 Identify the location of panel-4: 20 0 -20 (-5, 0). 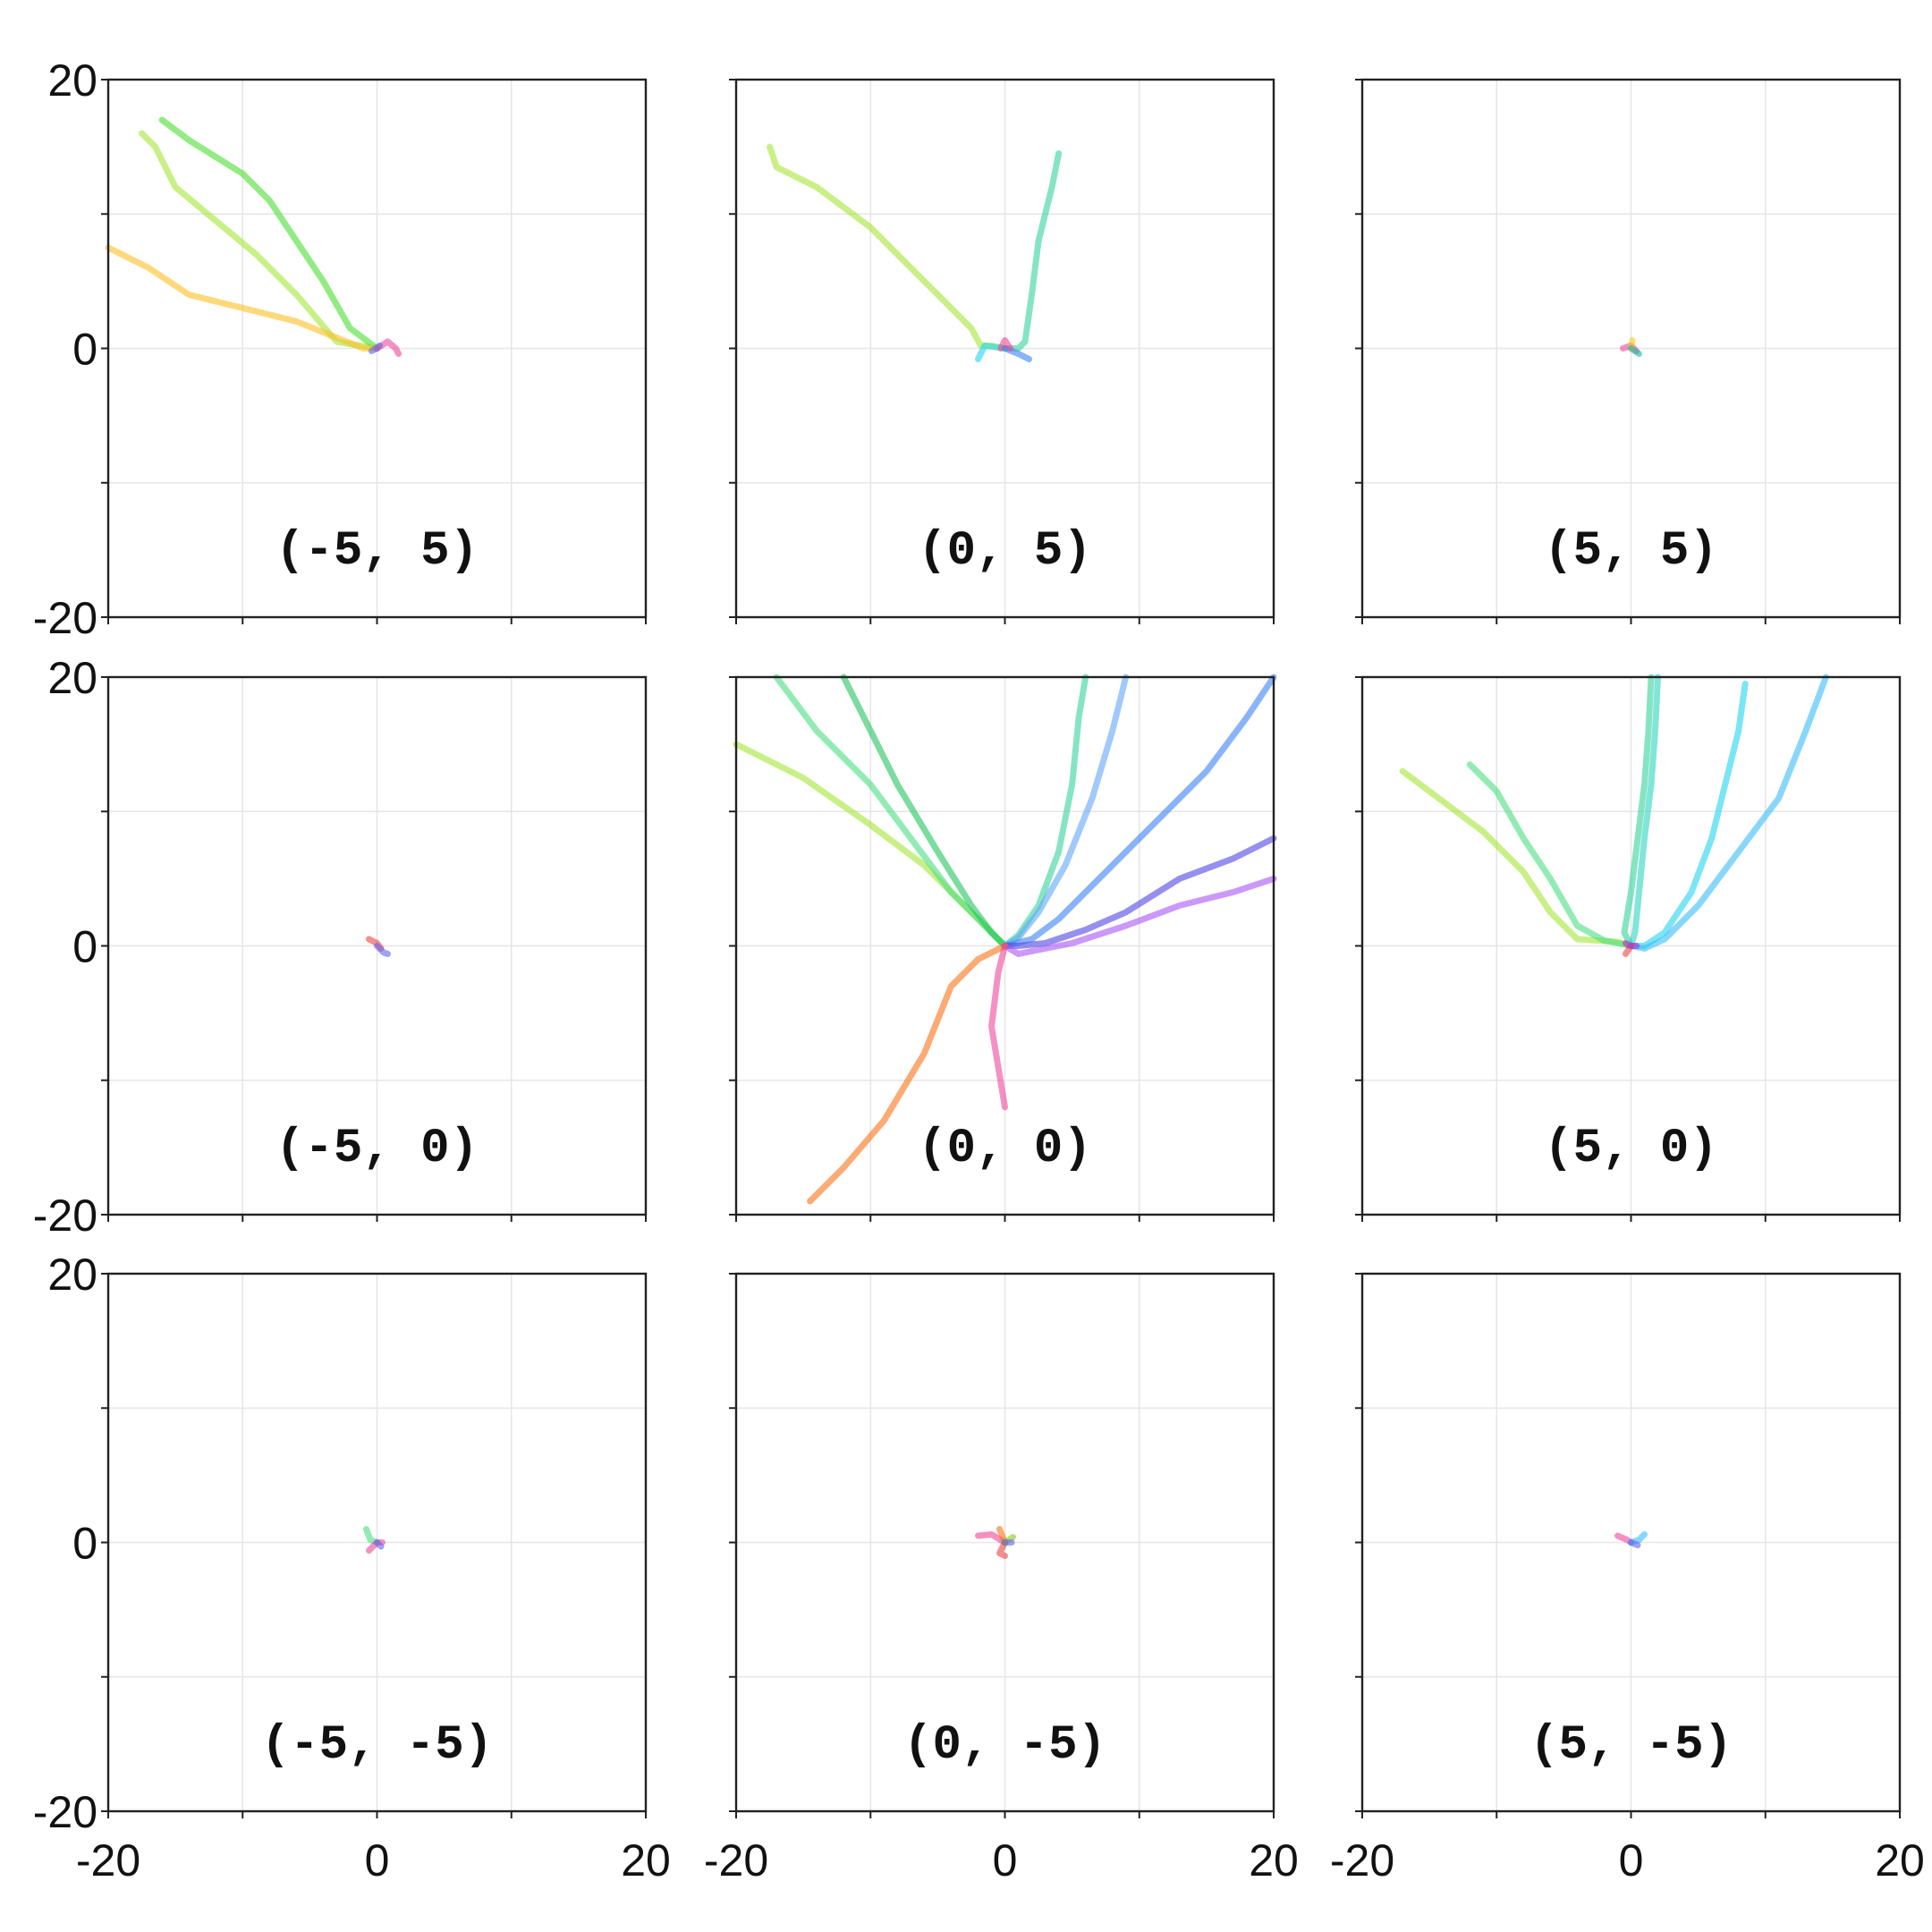
(340, 947).